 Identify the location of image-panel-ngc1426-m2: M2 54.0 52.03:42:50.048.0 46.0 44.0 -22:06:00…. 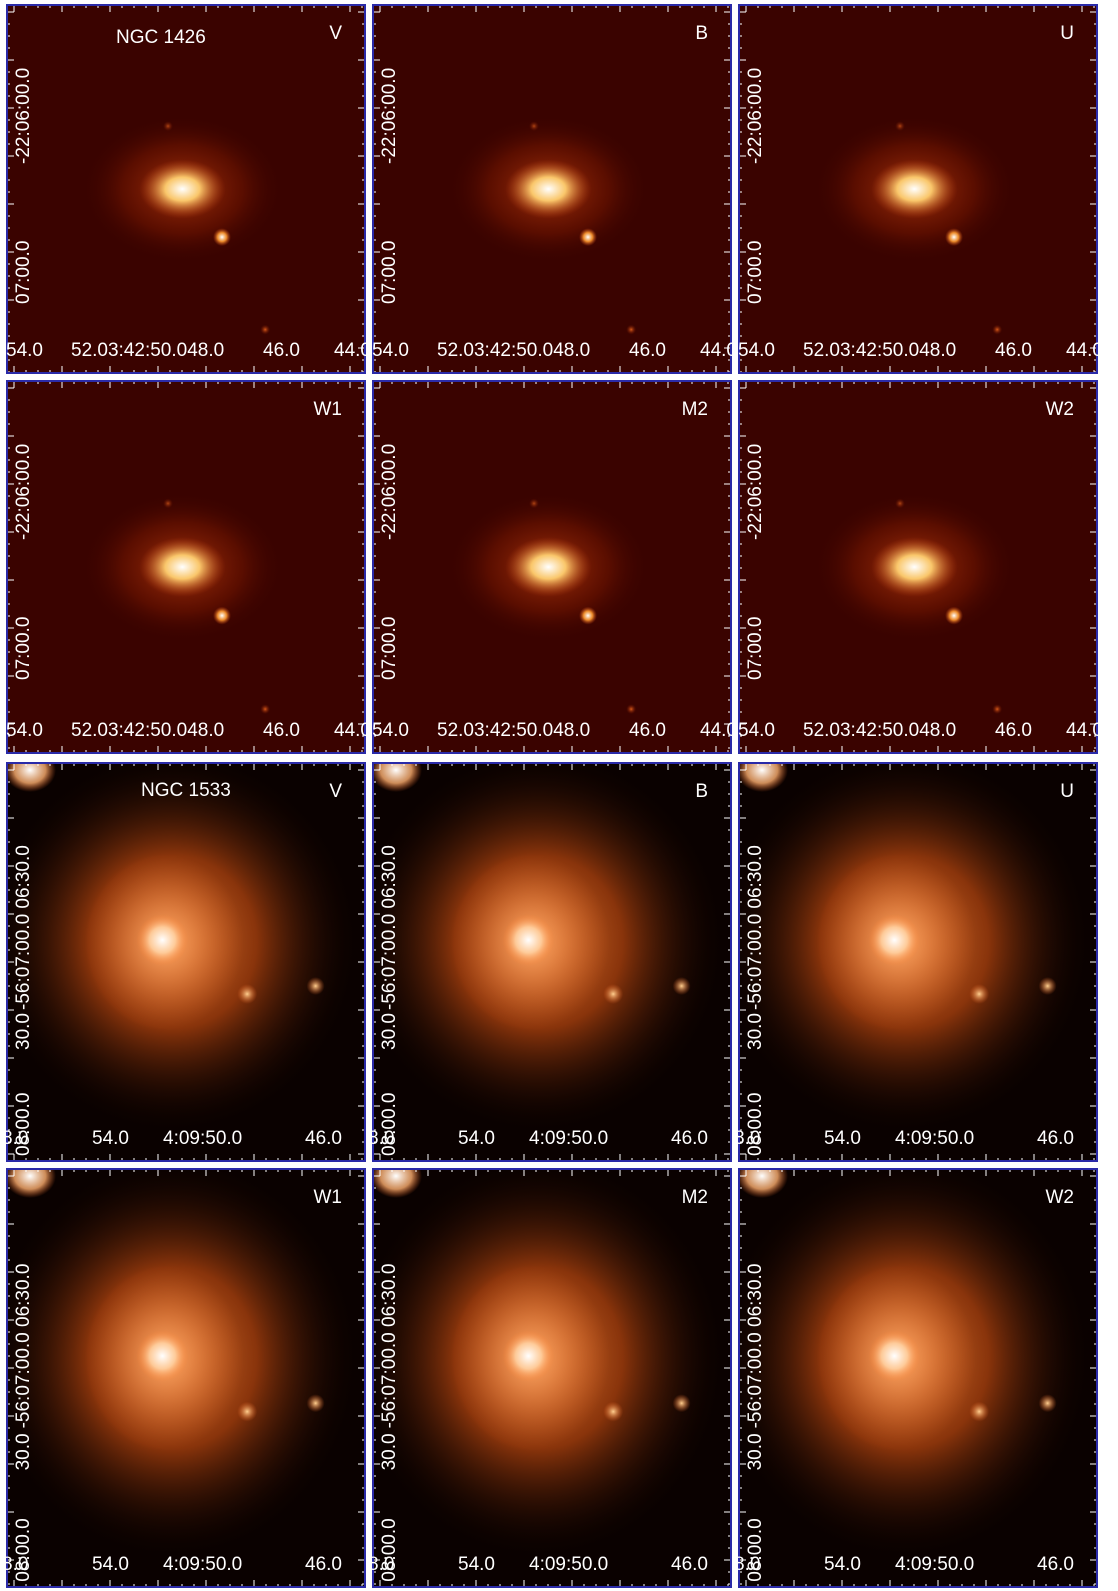
(552, 567).